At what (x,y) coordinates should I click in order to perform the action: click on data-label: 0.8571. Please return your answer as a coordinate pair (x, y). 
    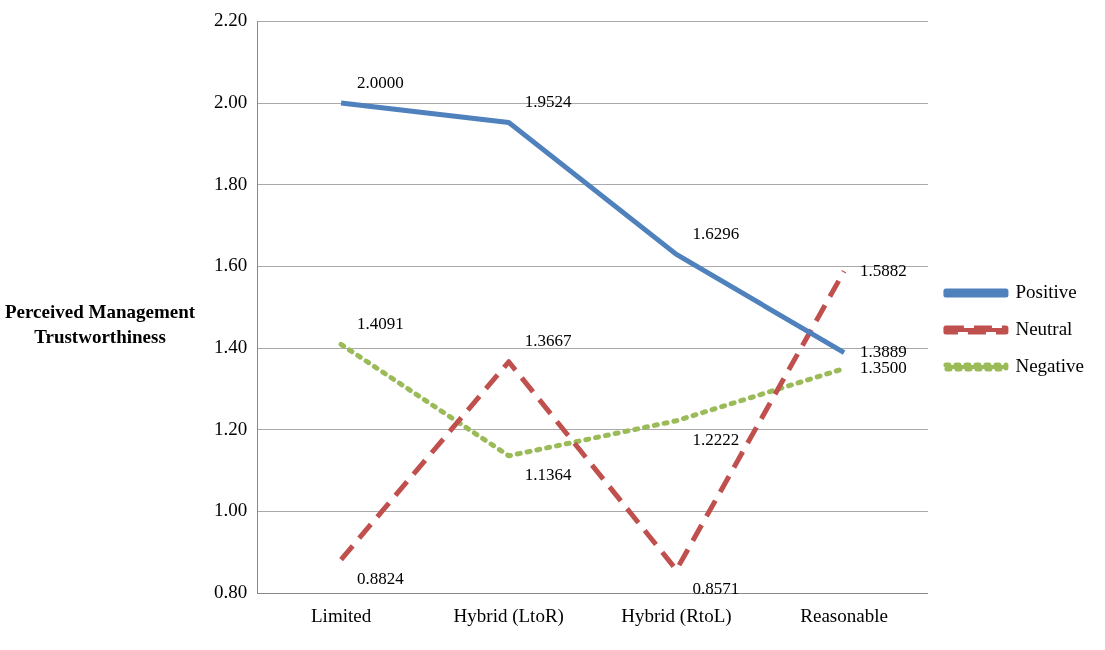
    Looking at the image, I should click on (716, 589).